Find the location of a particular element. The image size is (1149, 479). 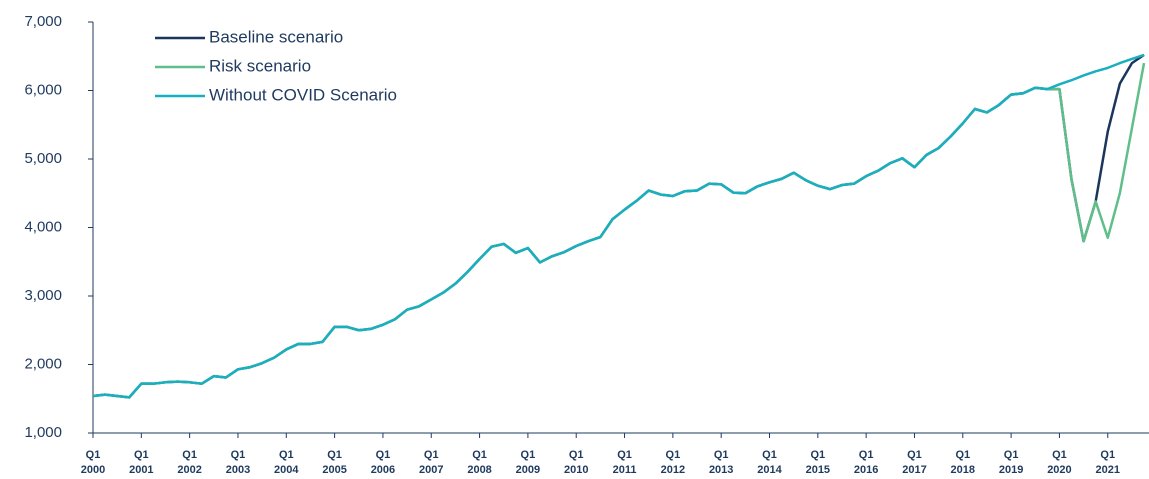

x-tick-label-line: 2003 is located at coordinates (238, 470).